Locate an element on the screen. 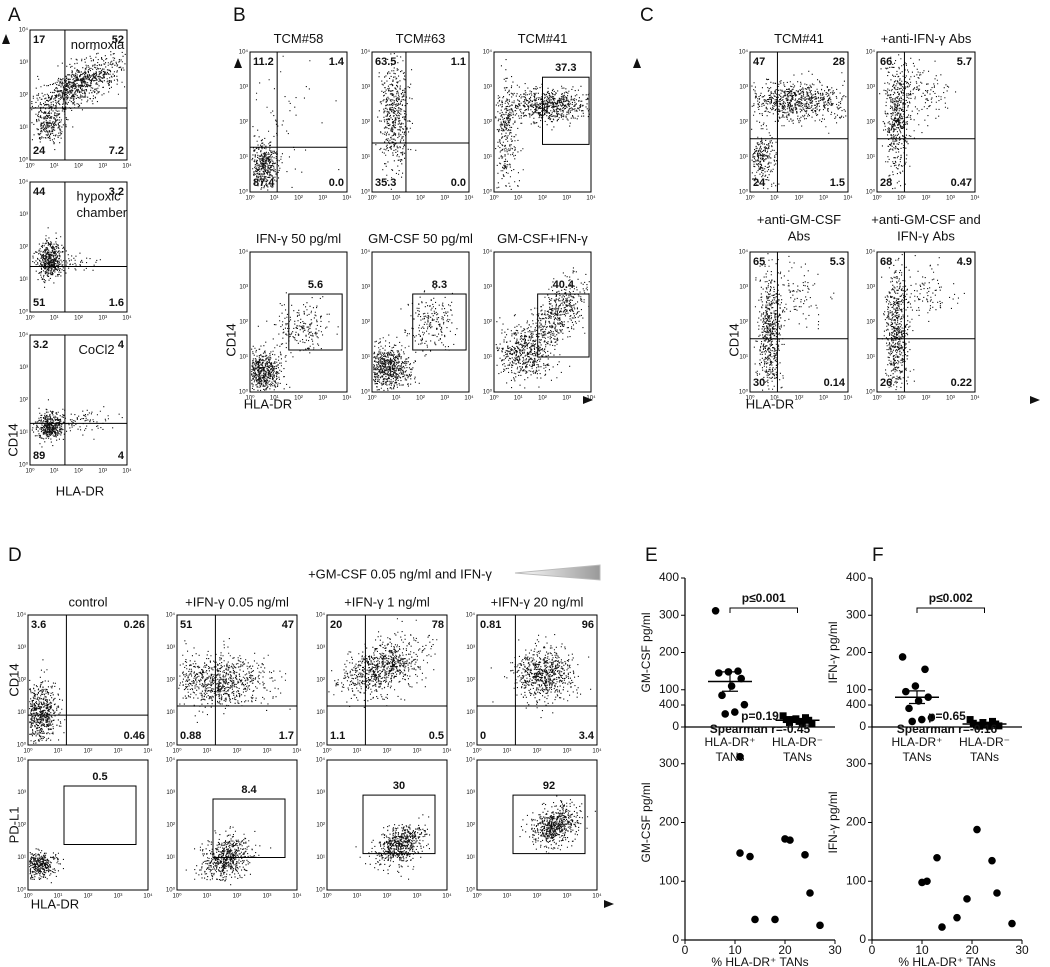  gate-value: 37.3 is located at coordinates (565, 68).